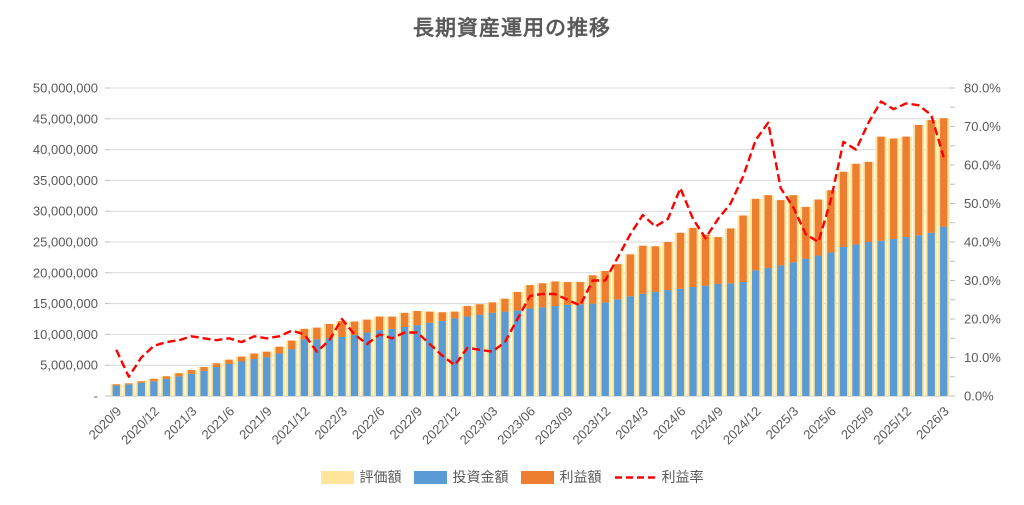  What do you see at coordinates (65, 118) in the screenshot?
I see `left-axis-label: 45,000,000` at bounding box center [65, 118].